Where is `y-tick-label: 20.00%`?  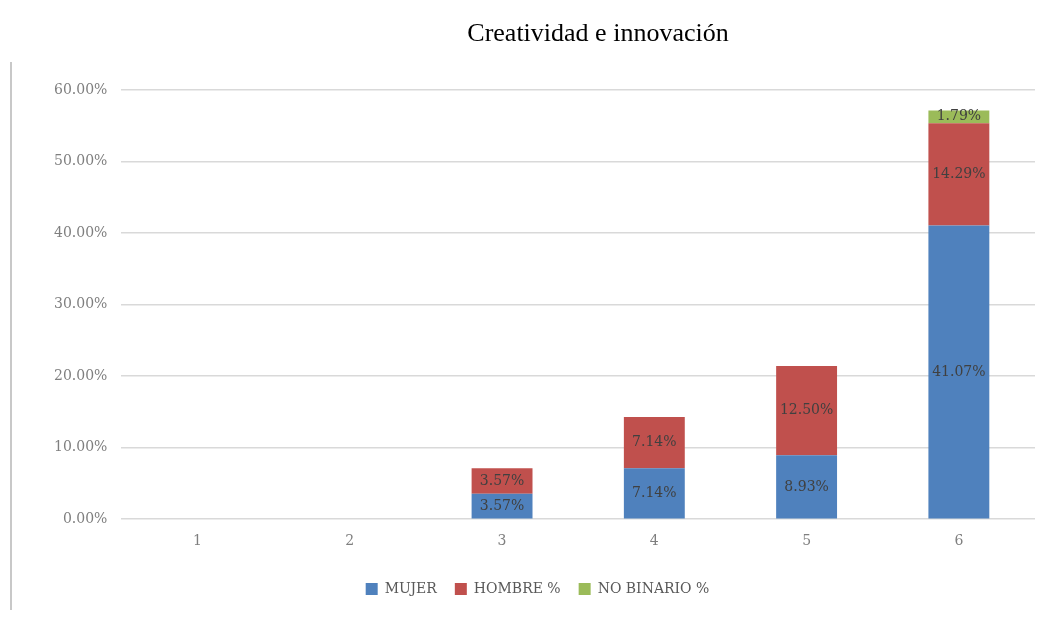 y-tick-label: 20.00% is located at coordinates (80, 374).